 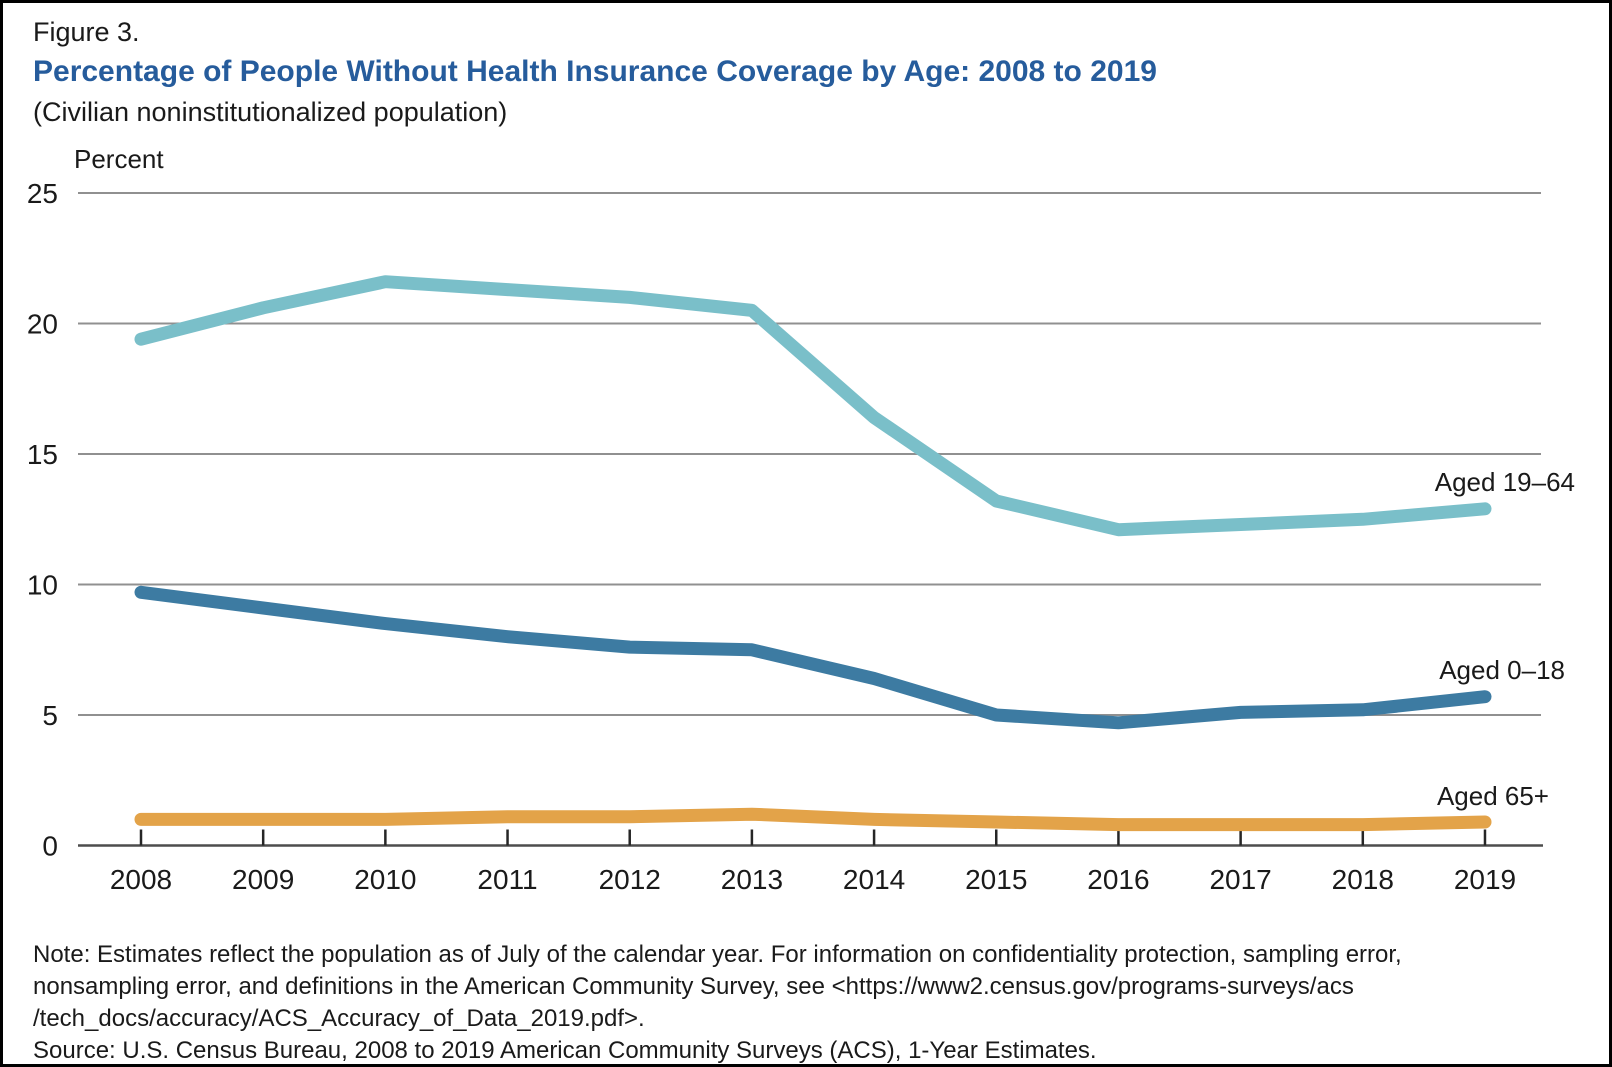 What do you see at coordinates (752, 879) in the screenshot?
I see `x-tick-label: 2013` at bounding box center [752, 879].